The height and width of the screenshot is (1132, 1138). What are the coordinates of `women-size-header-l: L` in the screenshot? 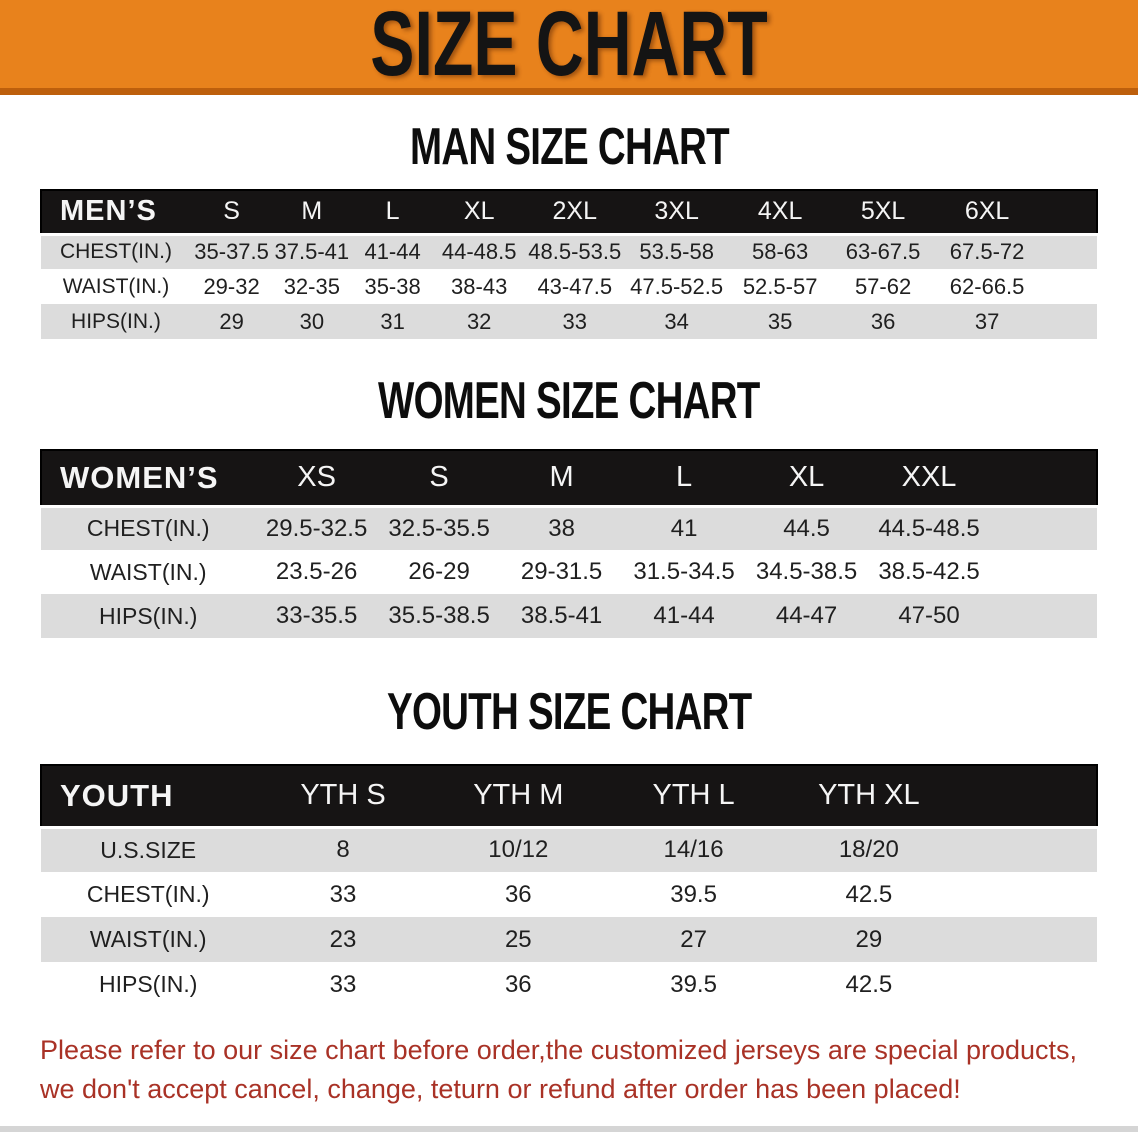 It's located at (684, 478).